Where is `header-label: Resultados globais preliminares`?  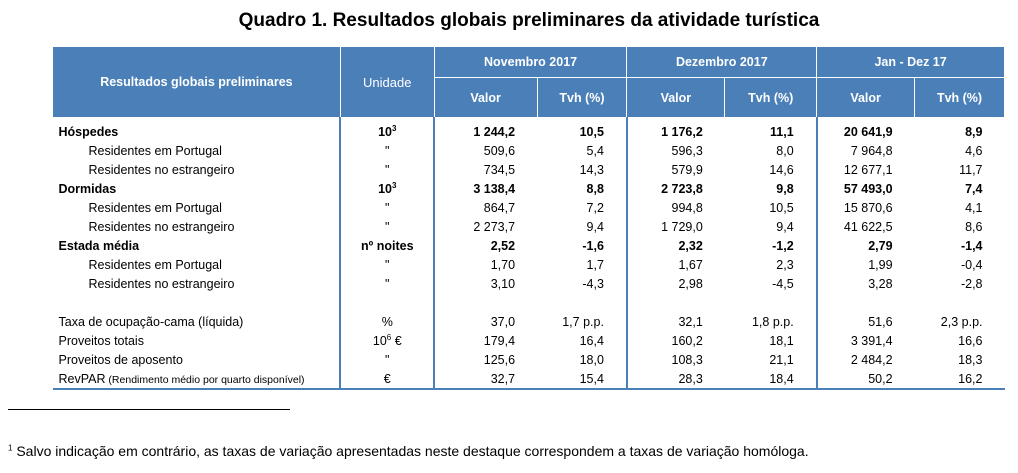
header-label: Resultados globais preliminares is located at coordinates (196, 82).